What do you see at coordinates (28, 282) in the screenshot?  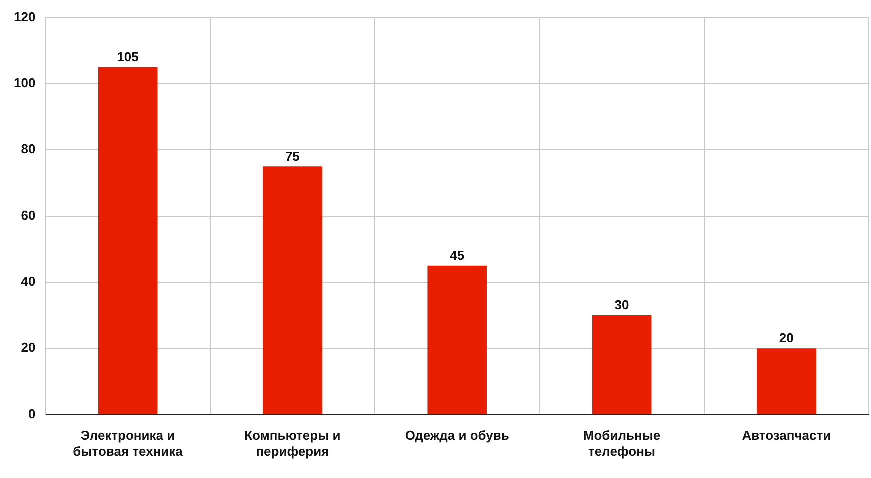 I see `y-tick-label: 40` at bounding box center [28, 282].